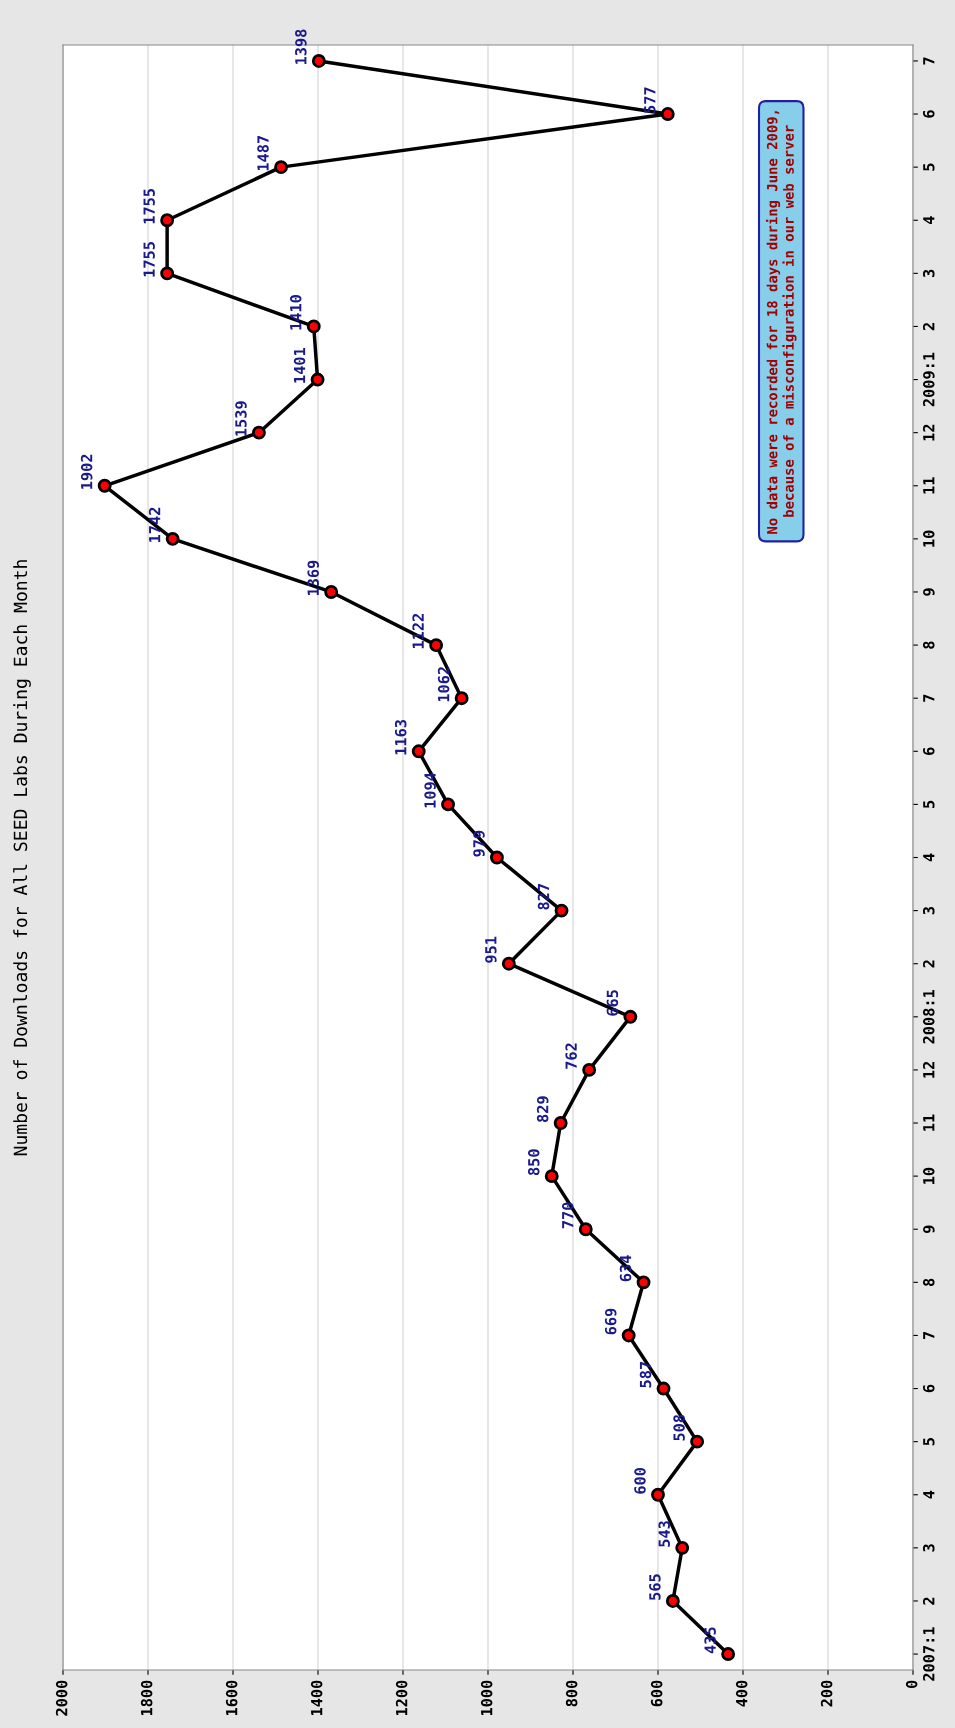  Describe the element at coordinates (826, 1693) in the screenshot. I see `x-tick-label: 200` at that location.